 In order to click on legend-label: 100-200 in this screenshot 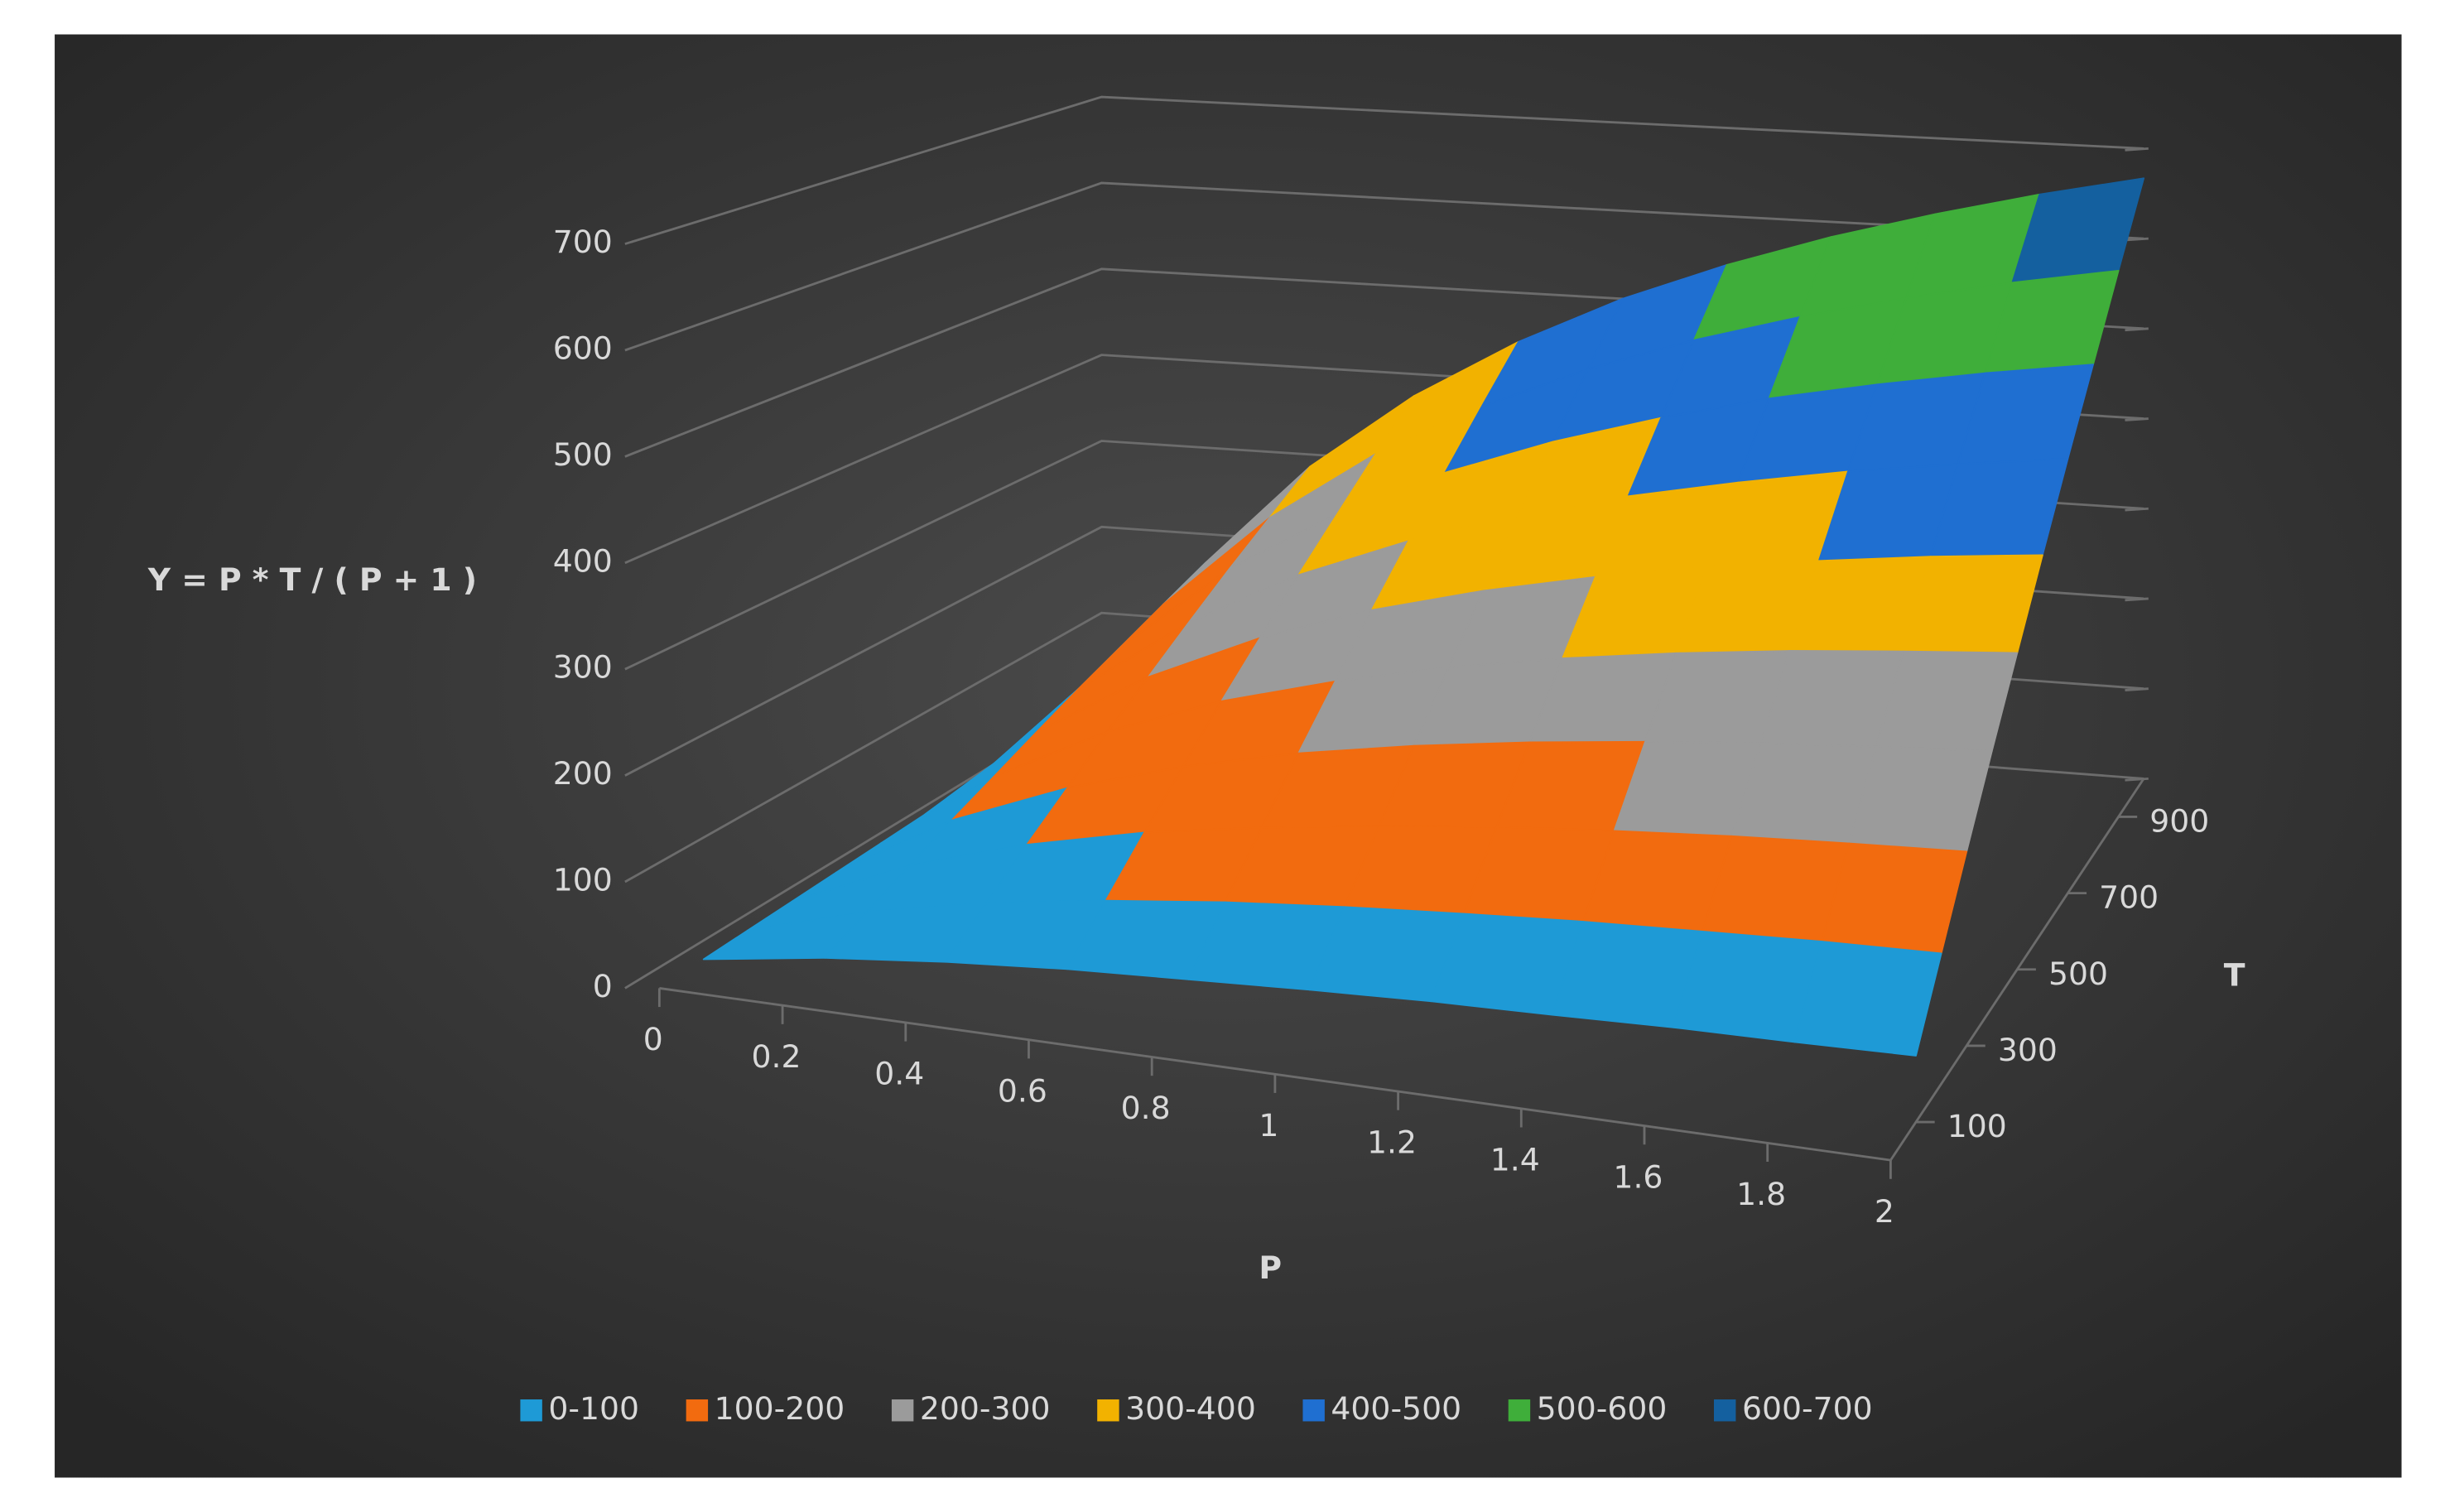, I will do `click(780, 1408)`.